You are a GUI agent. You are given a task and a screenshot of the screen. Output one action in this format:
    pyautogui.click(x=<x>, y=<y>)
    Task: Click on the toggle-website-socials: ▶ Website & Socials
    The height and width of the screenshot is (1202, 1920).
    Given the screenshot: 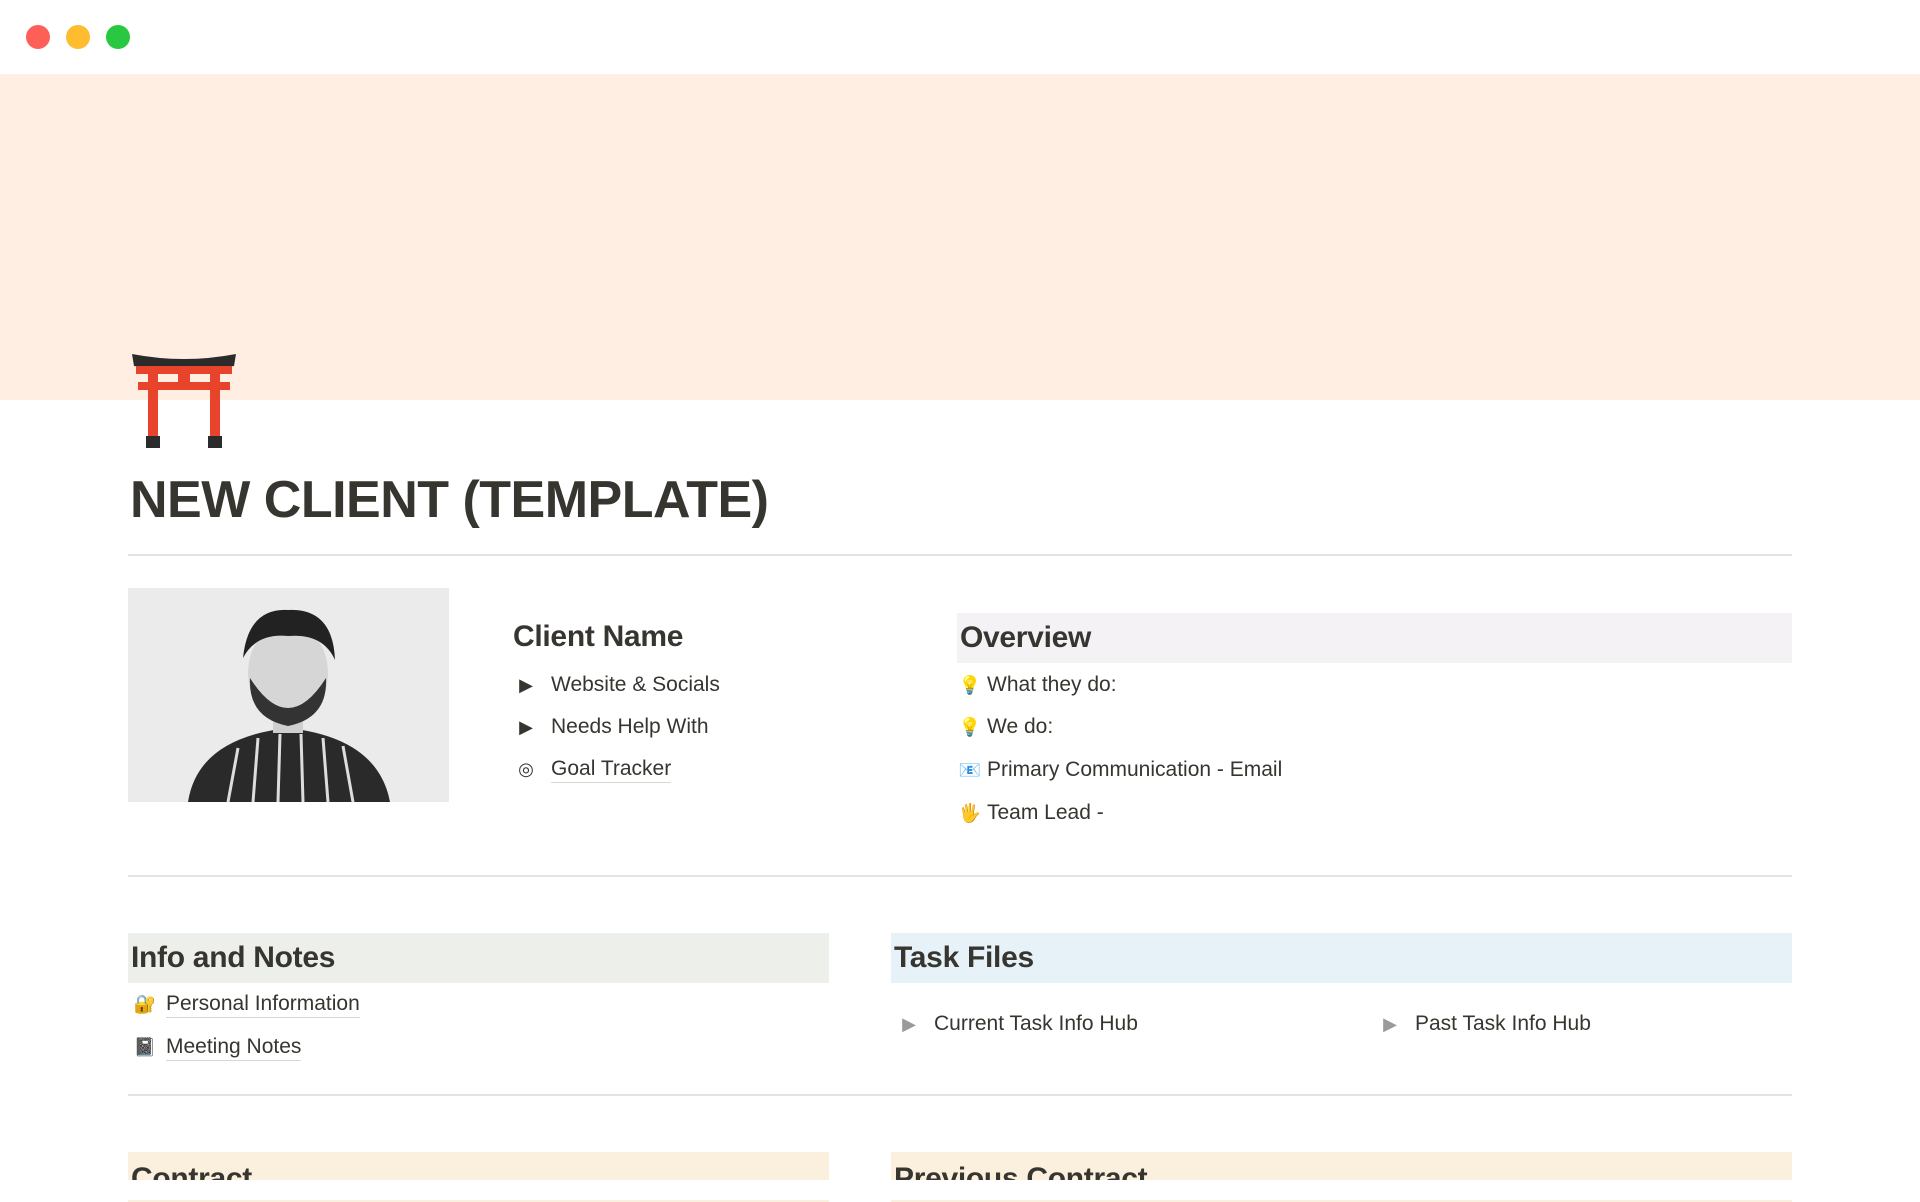 What is the action you would take?
    pyautogui.click(x=616, y=685)
    